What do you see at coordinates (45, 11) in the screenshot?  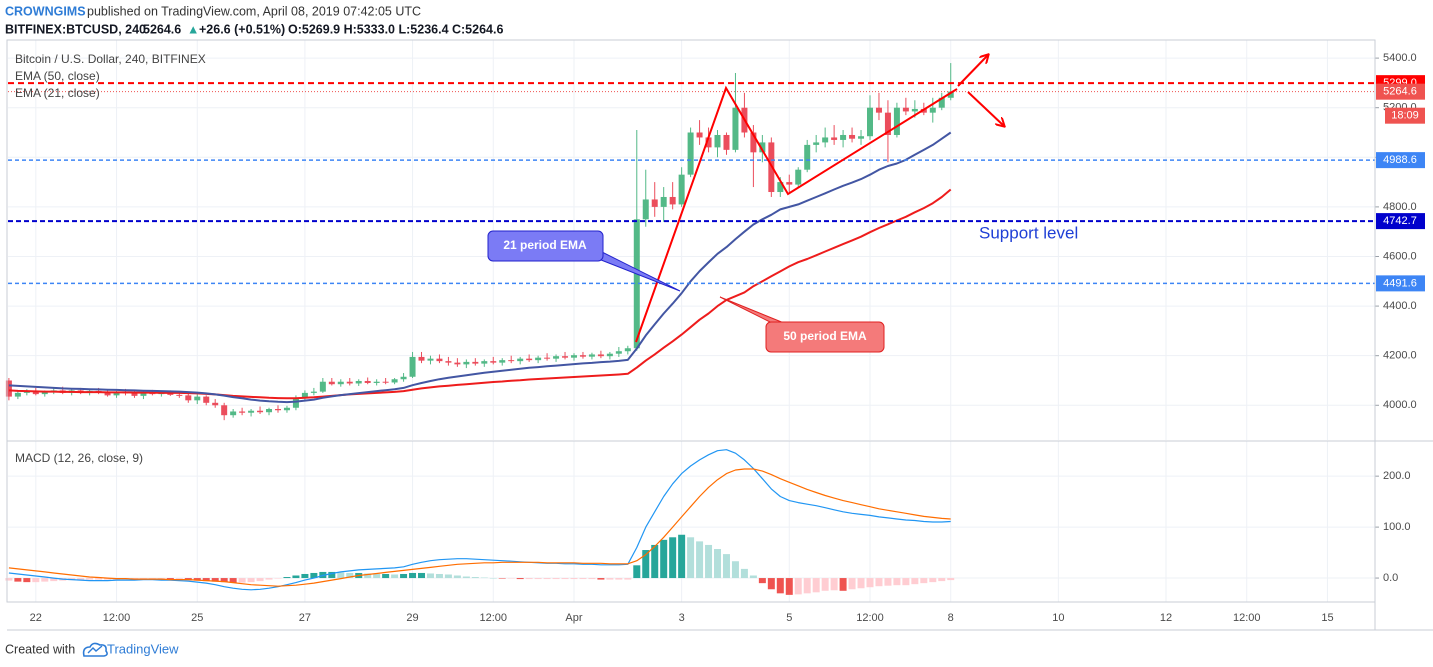 I see `author: CROWNGIMS` at bounding box center [45, 11].